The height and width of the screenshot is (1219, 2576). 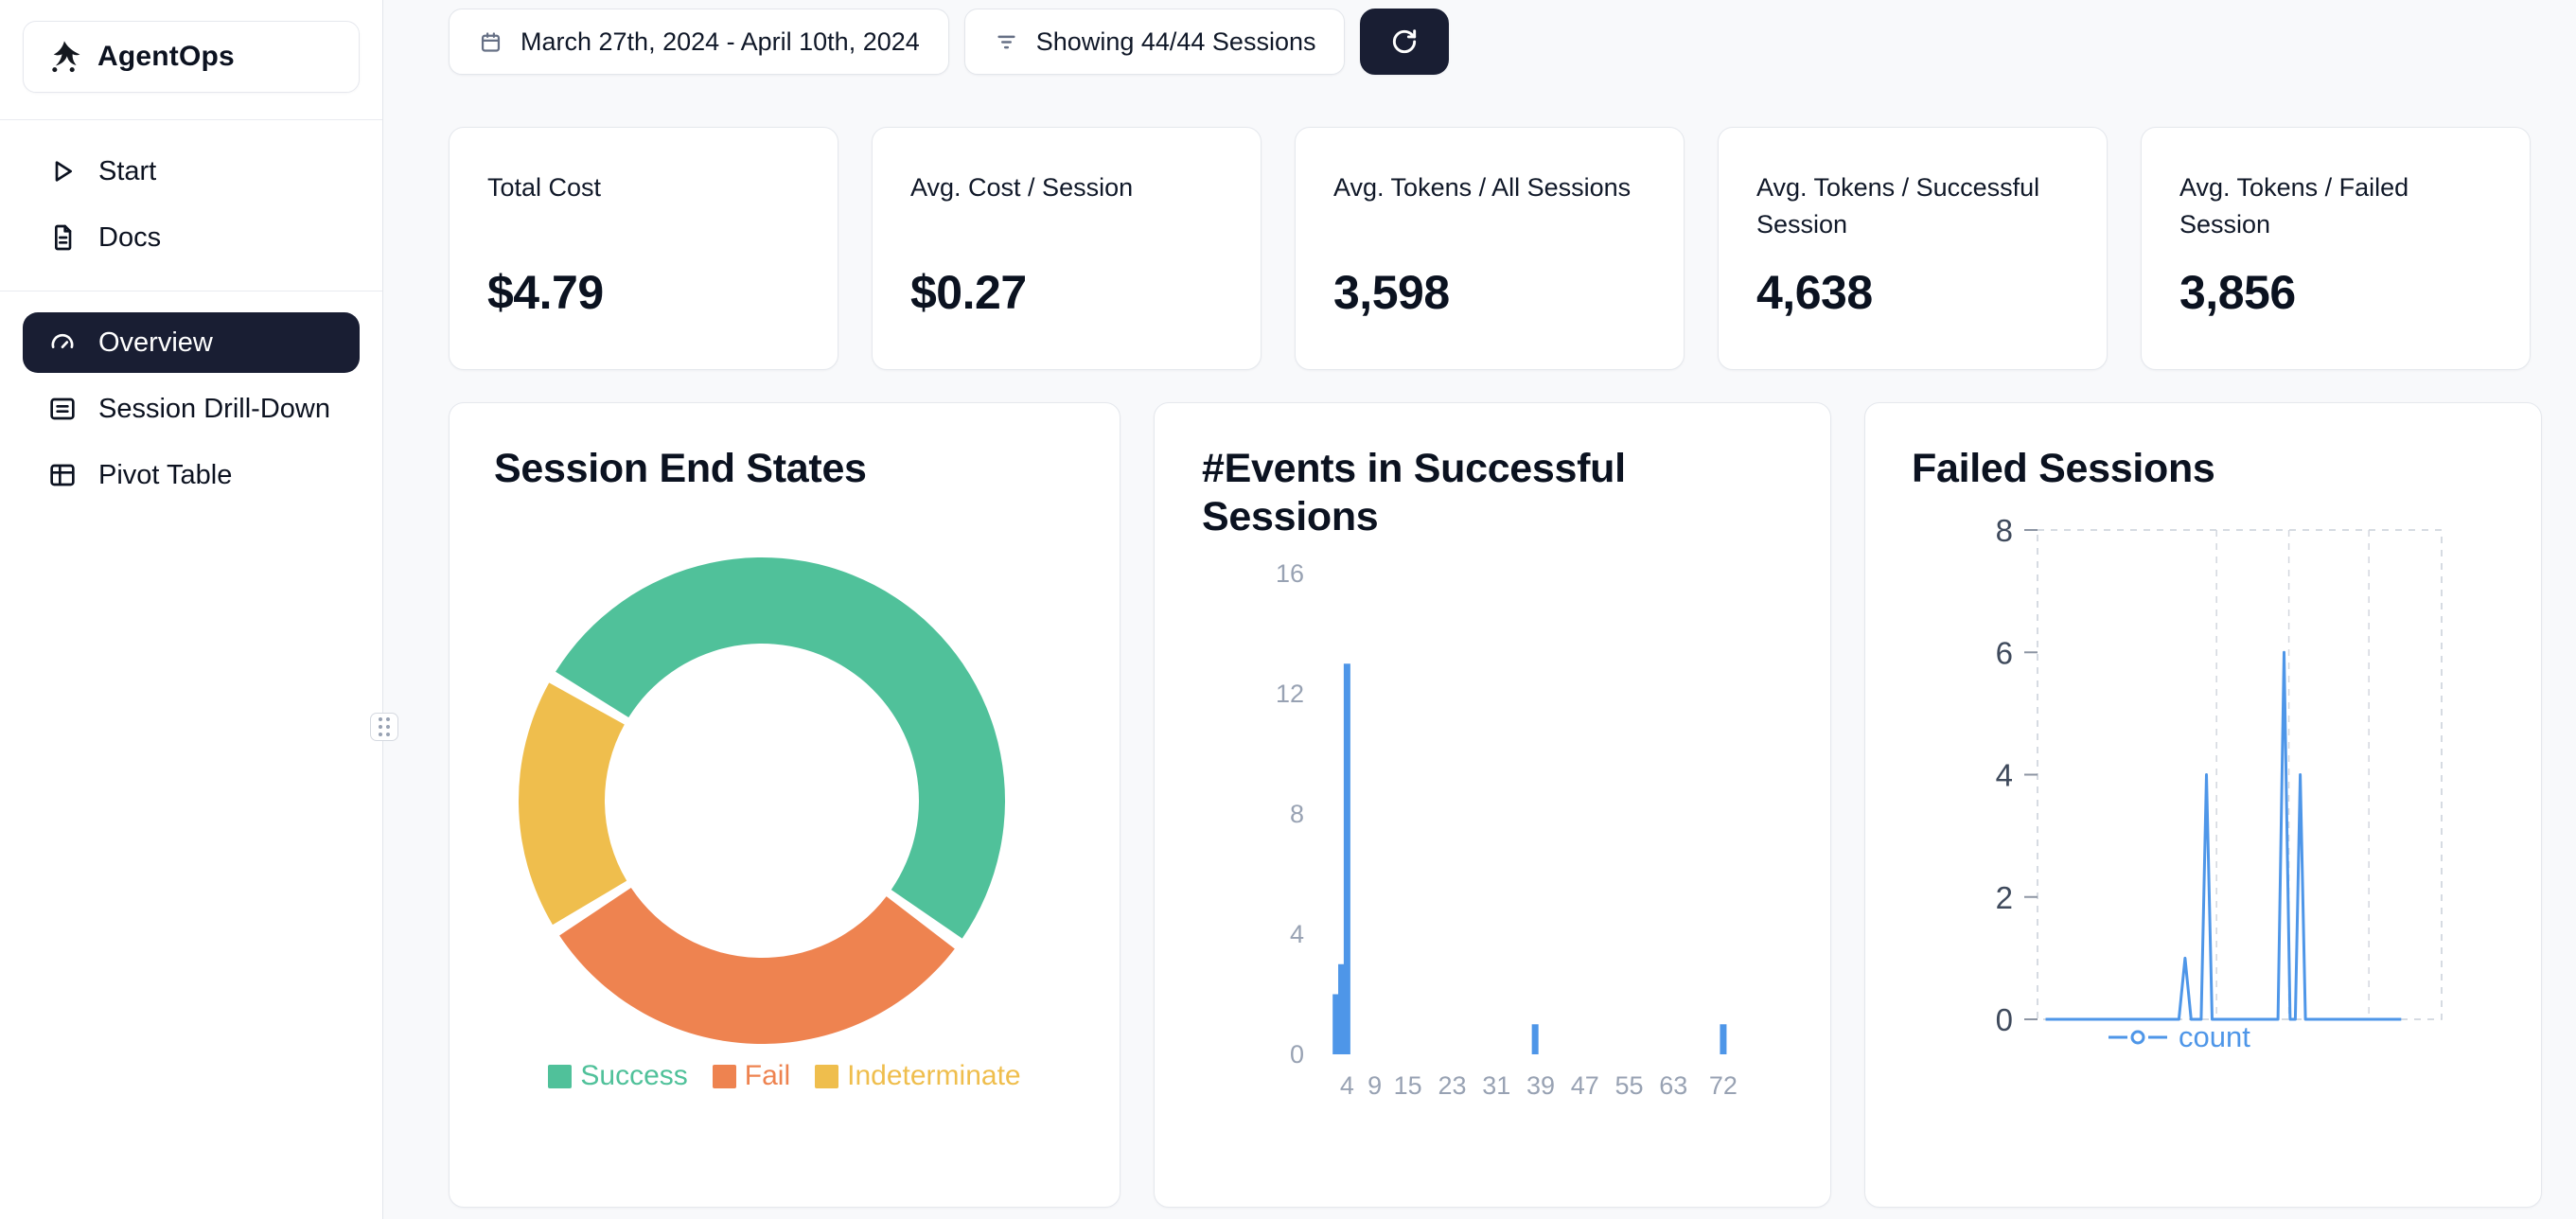 What do you see at coordinates (165, 474) in the screenshot?
I see `sidebar-item-label: Pivot Table` at bounding box center [165, 474].